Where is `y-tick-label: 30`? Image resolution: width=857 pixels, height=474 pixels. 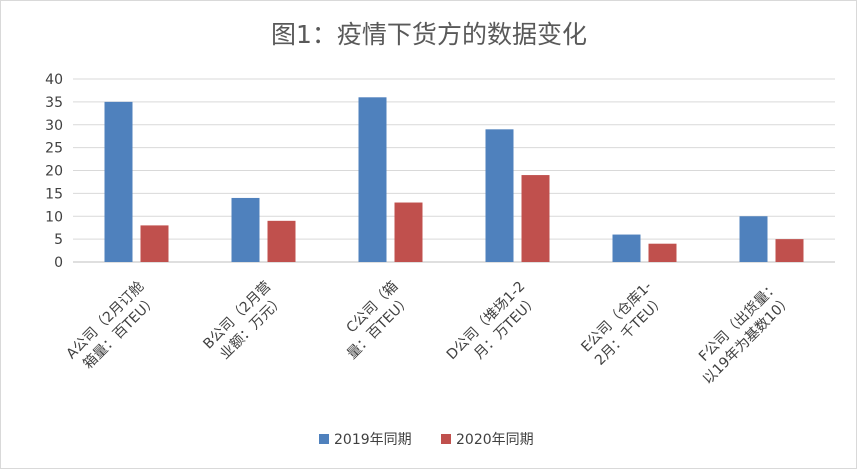
y-tick-label: 30 is located at coordinates (54, 126).